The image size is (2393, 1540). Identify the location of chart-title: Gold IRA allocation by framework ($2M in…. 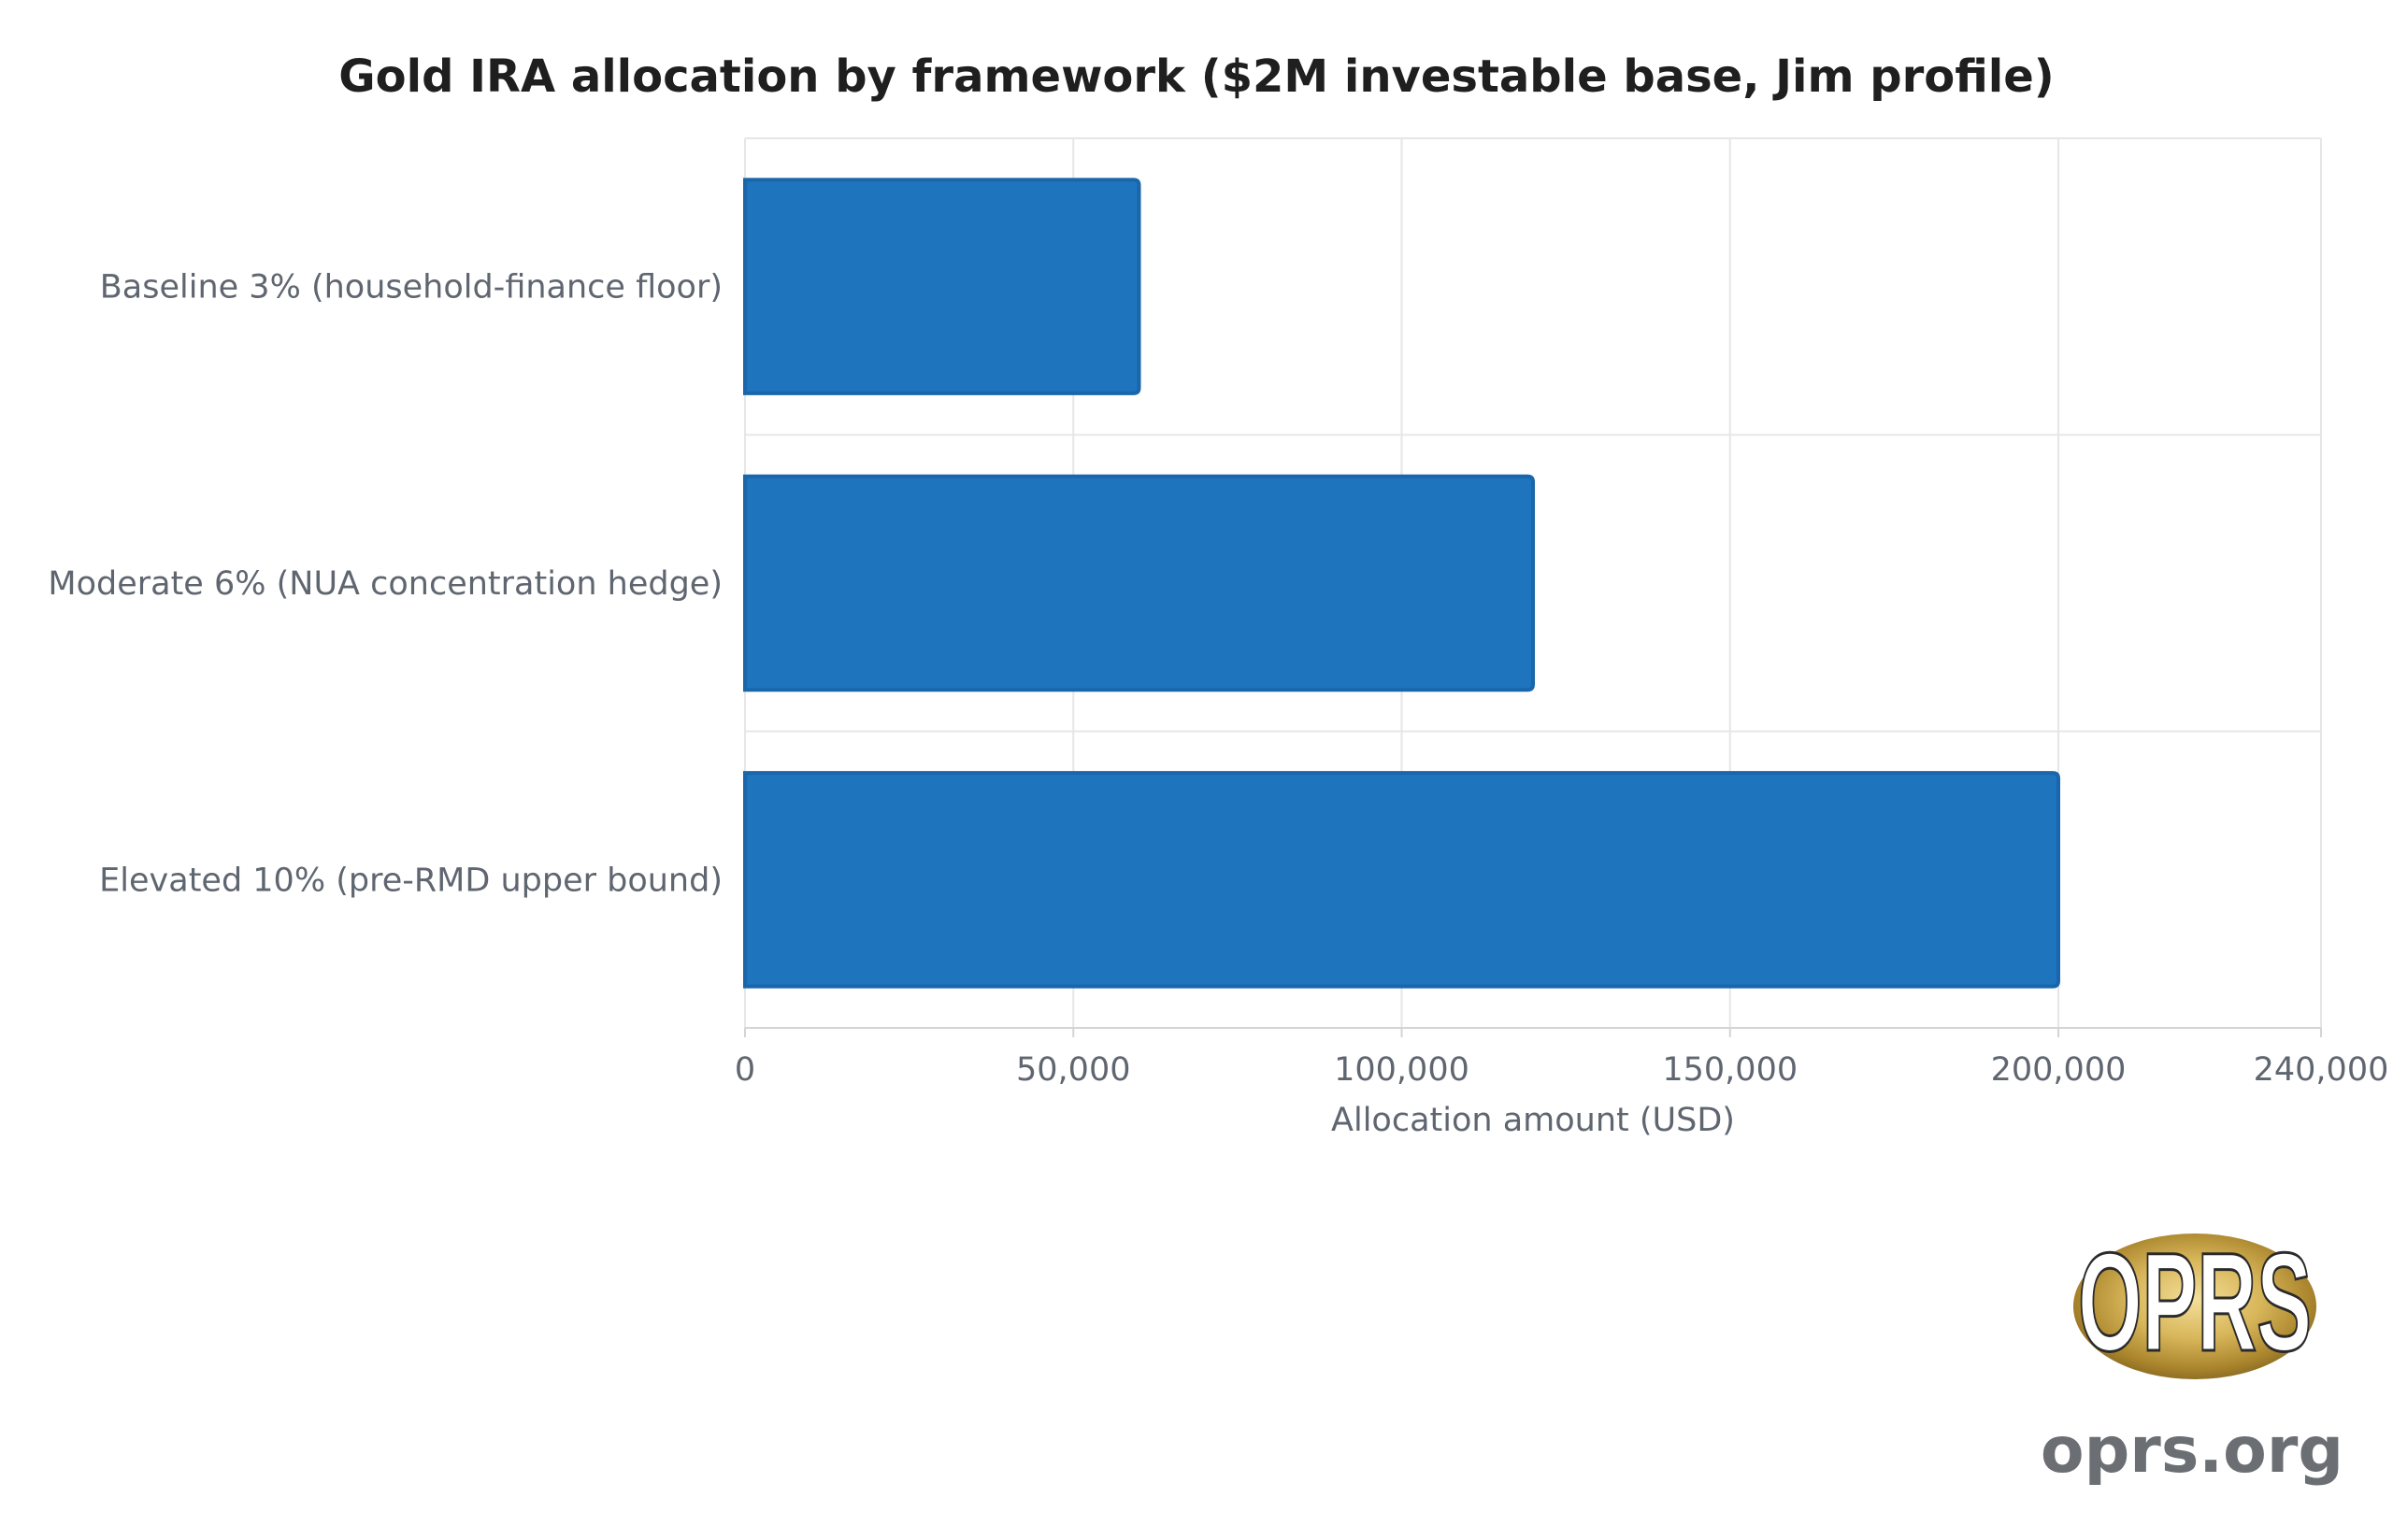
(1196, 76).